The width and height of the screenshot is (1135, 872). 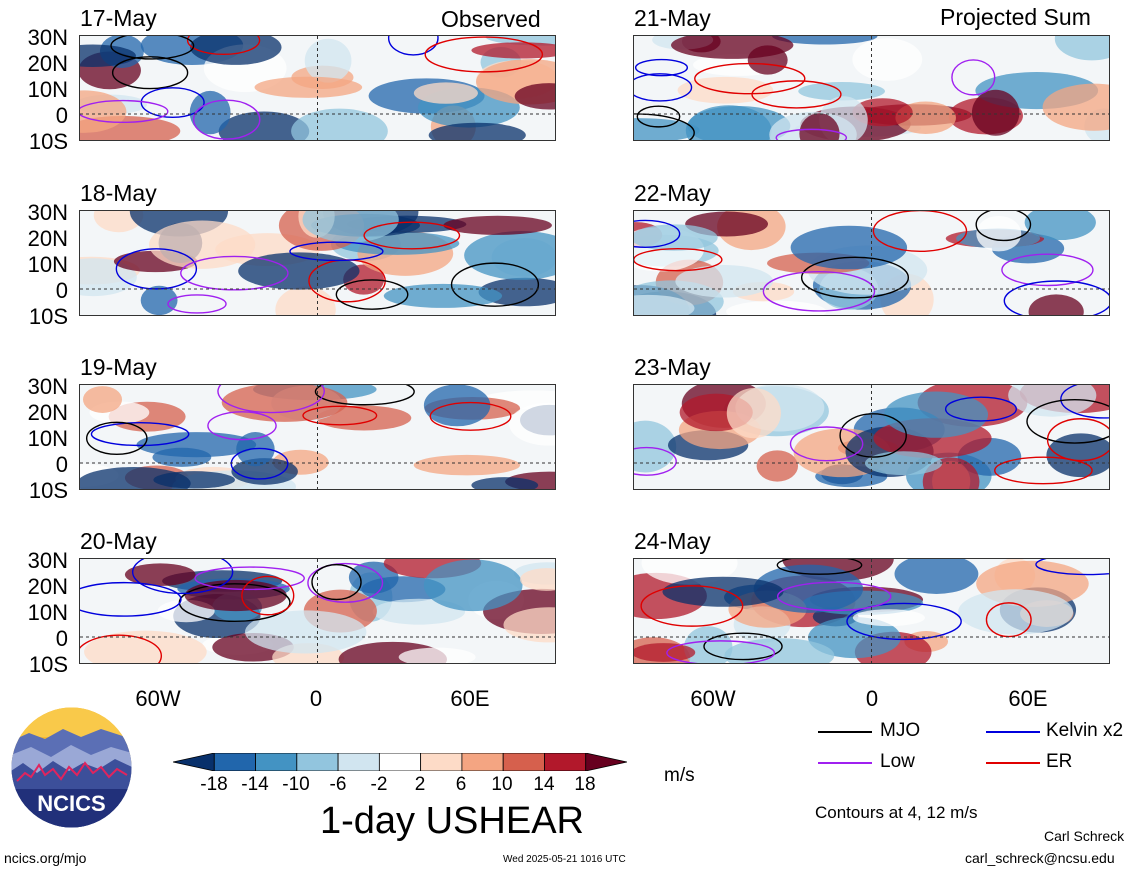 What do you see at coordinates (897, 761) in the screenshot?
I see `legend-label-low: Low` at bounding box center [897, 761].